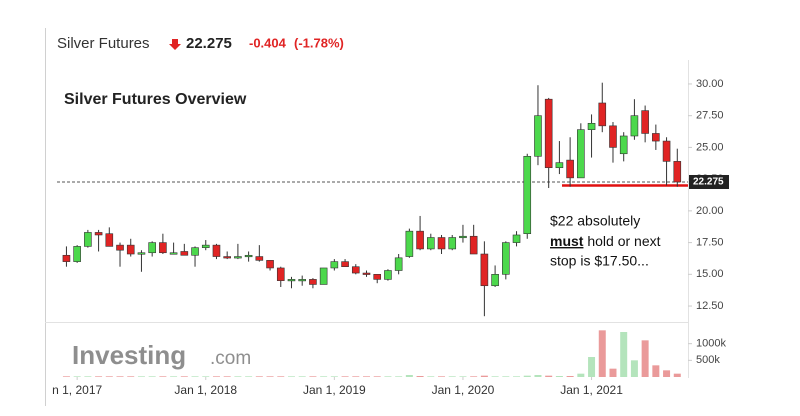  I want to click on annotation-line: must hold or next, so click(605, 241).